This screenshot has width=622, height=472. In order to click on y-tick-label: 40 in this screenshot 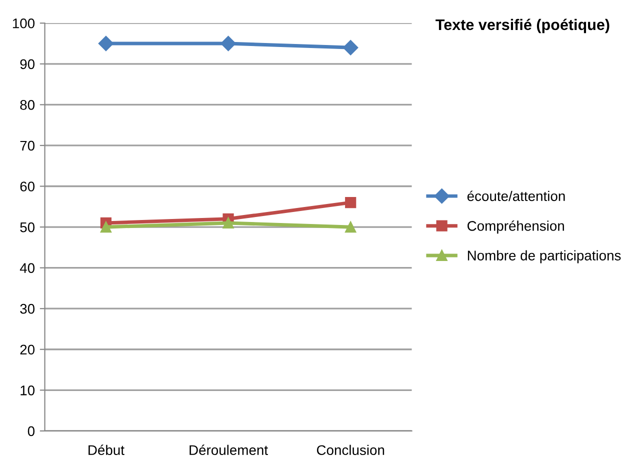, I will do `click(27, 268)`.